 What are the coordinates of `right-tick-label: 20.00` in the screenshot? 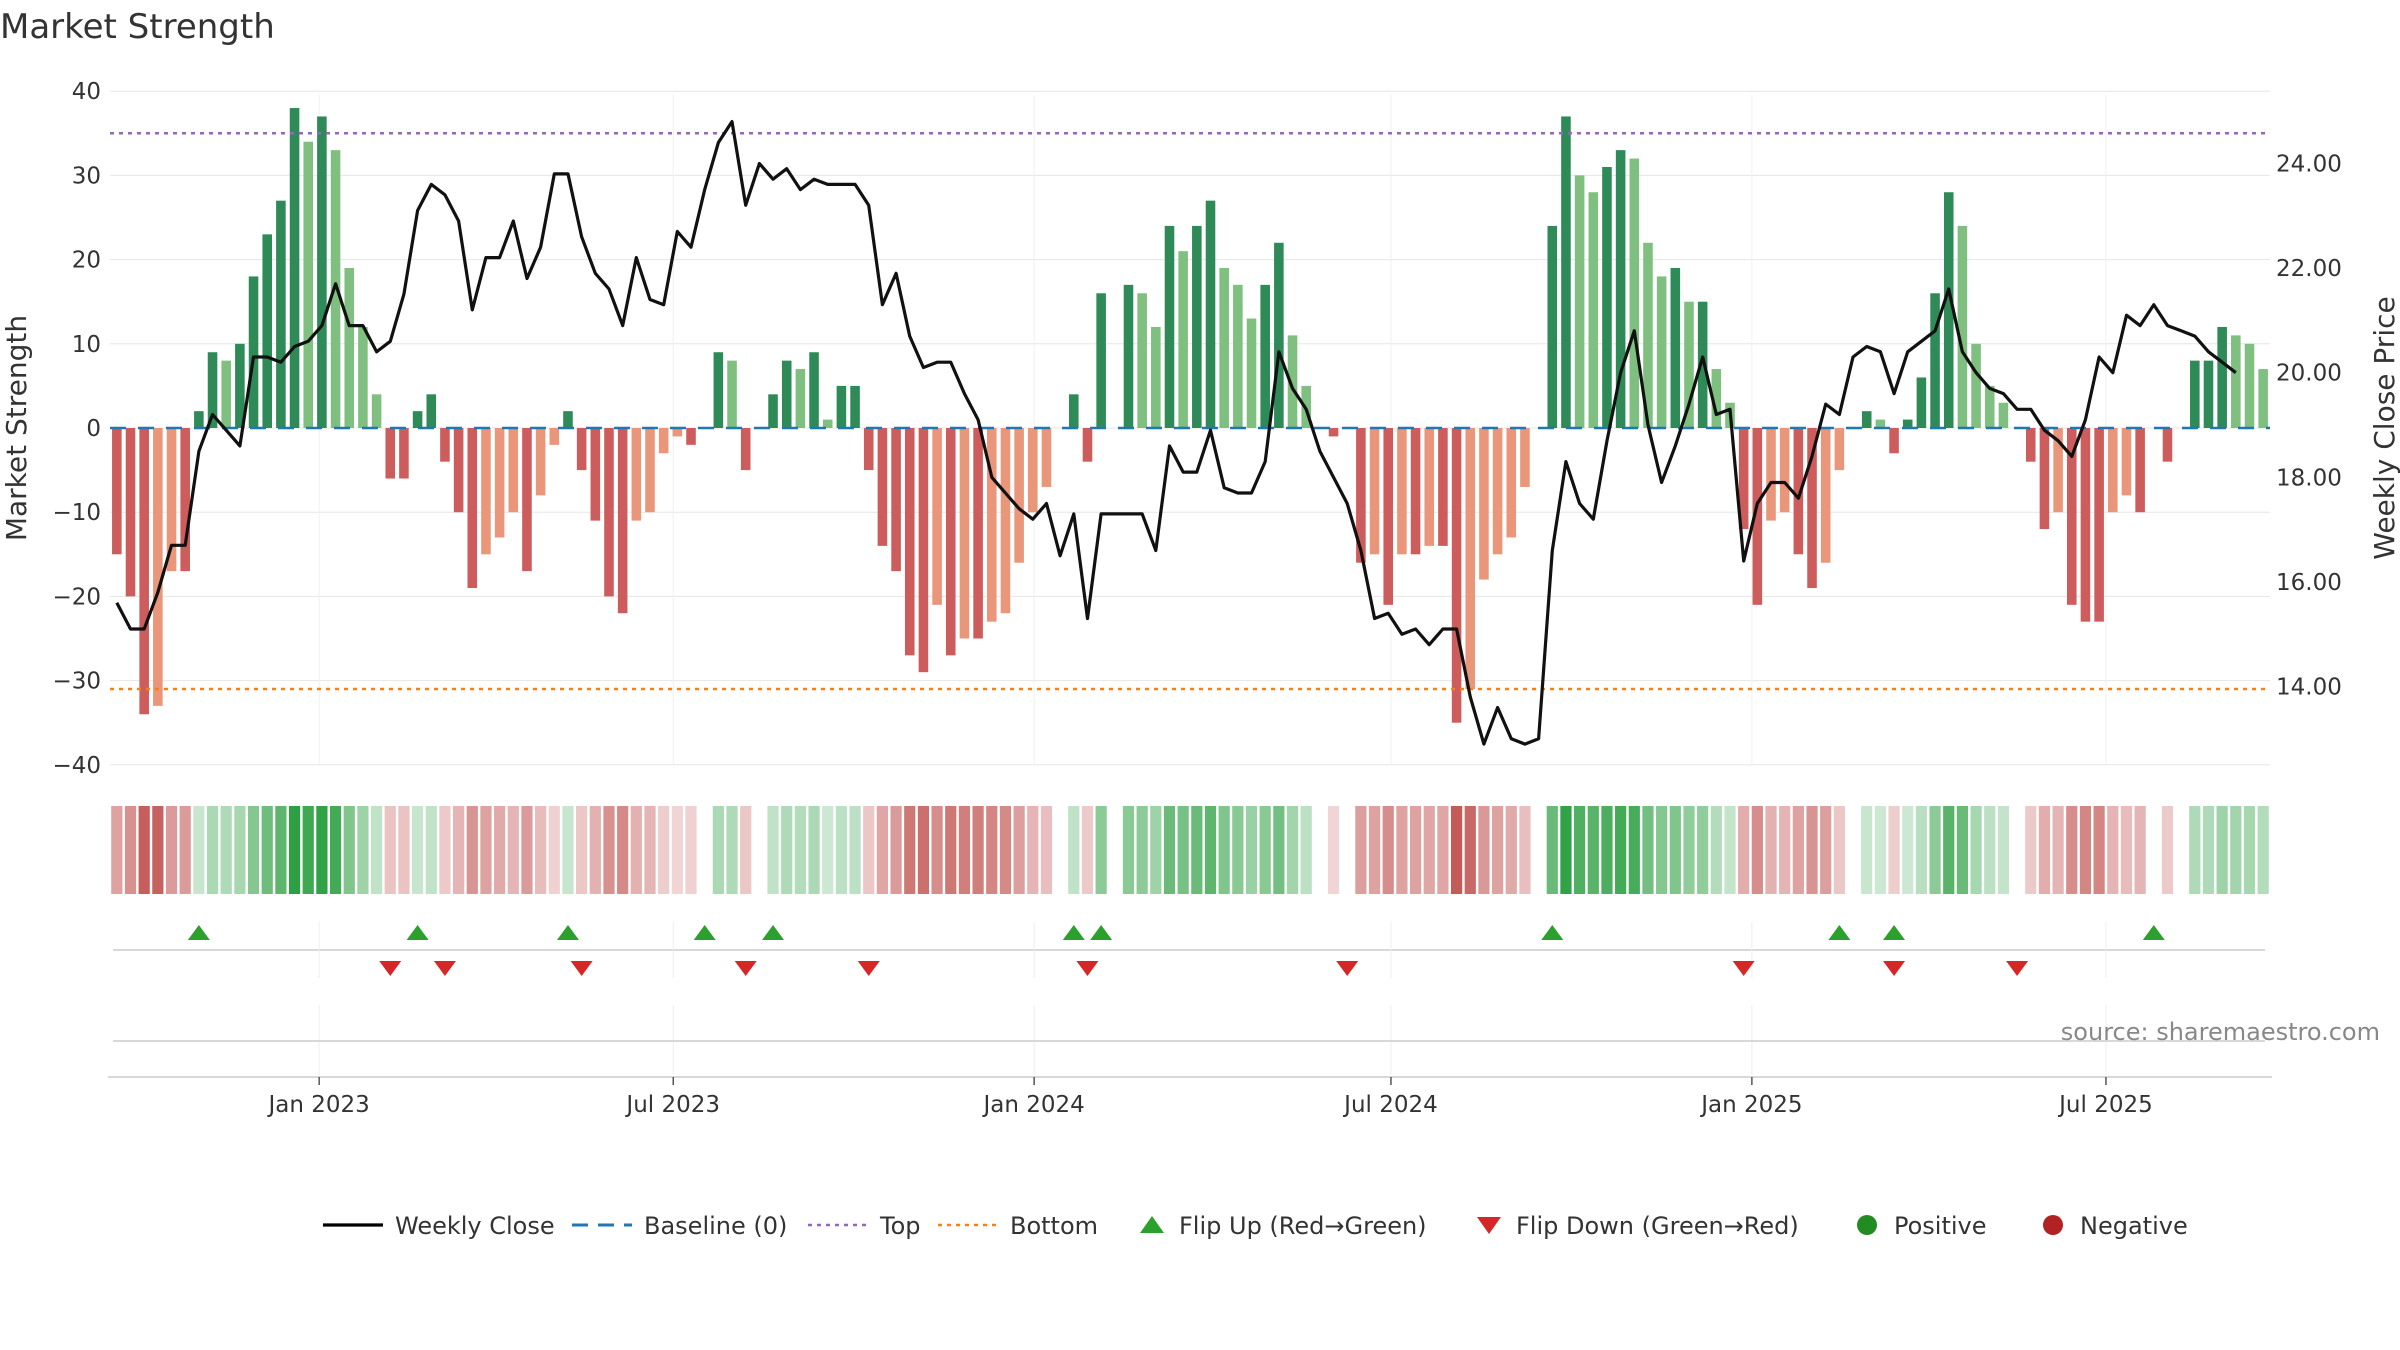 It's located at (2309, 374).